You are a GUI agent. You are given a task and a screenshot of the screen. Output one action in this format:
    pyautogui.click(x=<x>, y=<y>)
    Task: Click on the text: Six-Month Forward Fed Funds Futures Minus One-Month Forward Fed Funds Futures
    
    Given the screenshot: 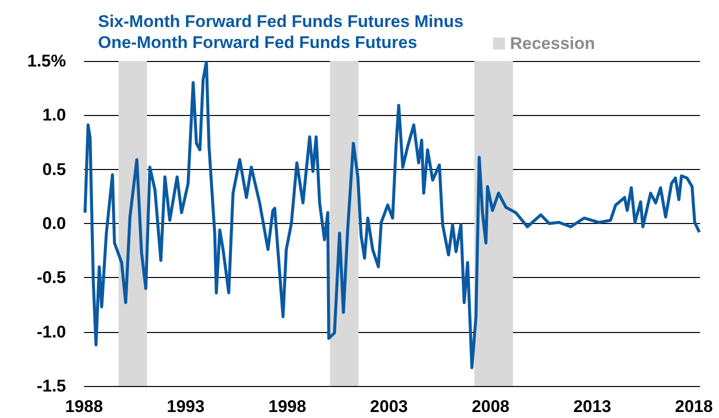 What is the action you would take?
    pyautogui.click(x=283, y=32)
    